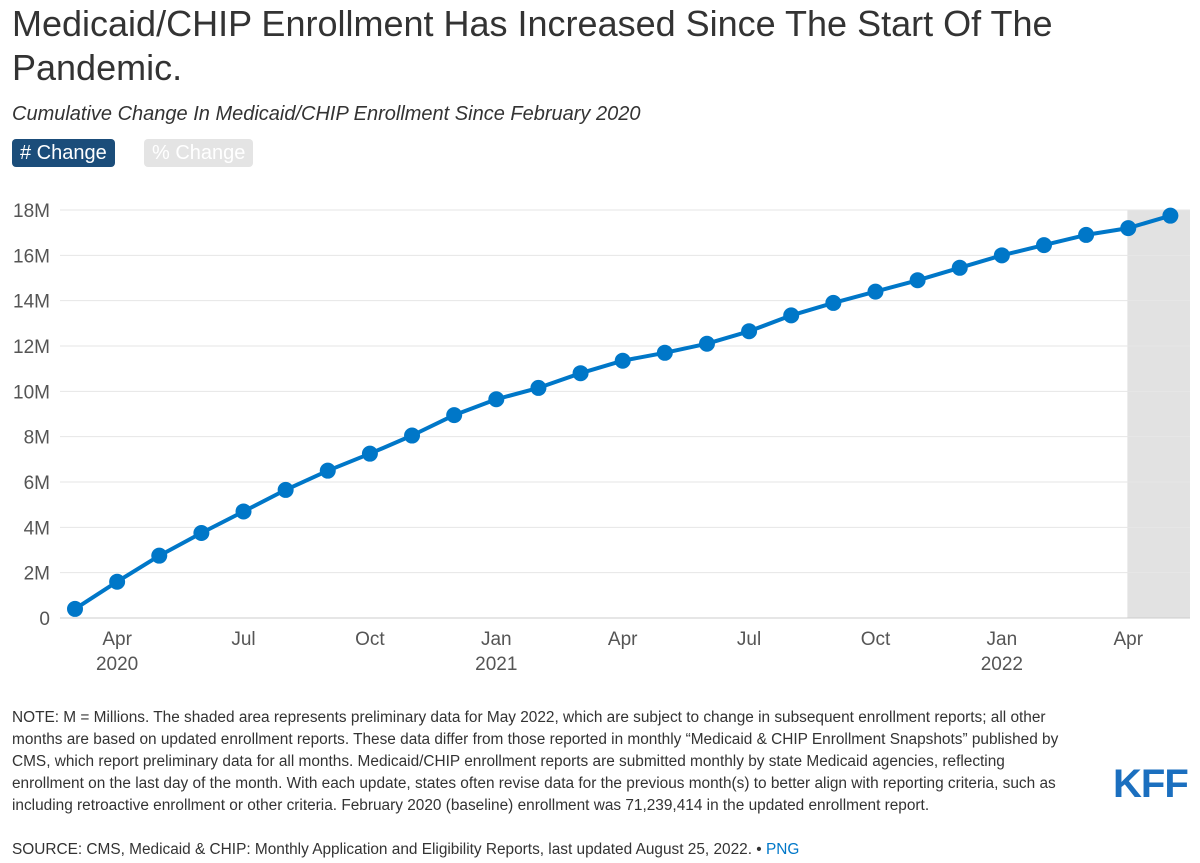 The width and height of the screenshot is (1200, 863). Describe the element at coordinates (31, 302) in the screenshot. I see `y-tick-label: 14M` at that location.